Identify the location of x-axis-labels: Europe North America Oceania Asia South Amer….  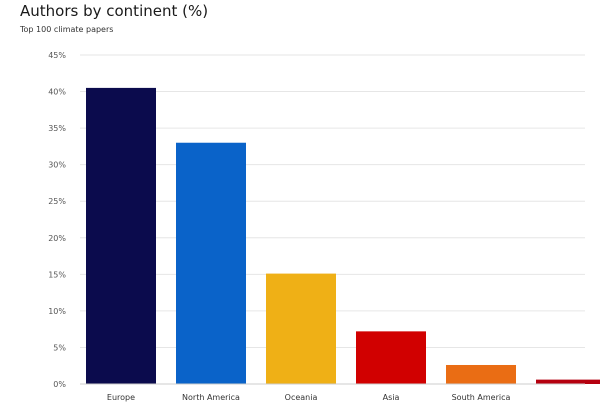
(309, 397).